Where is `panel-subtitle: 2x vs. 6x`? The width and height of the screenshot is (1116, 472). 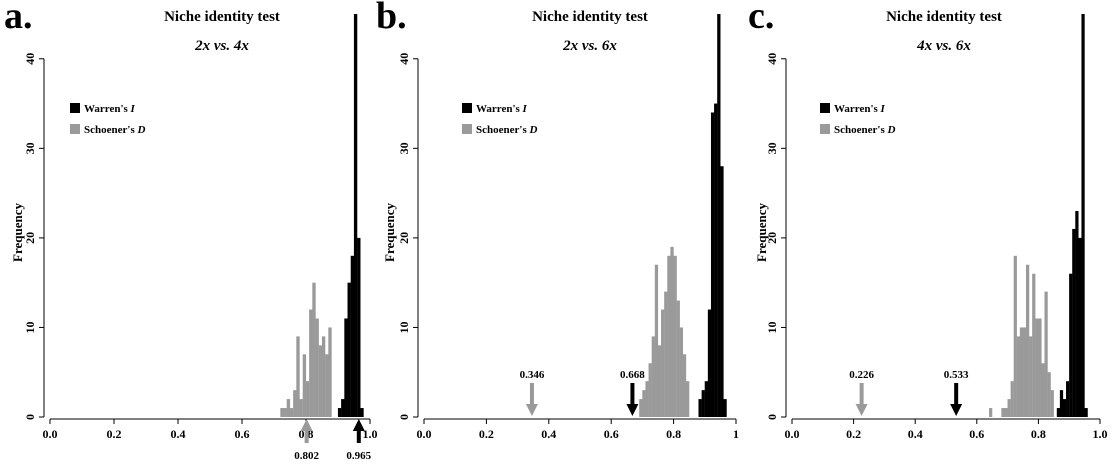
panel-subtitle: 2x vs. 6x is located at coordinates (590, 46).